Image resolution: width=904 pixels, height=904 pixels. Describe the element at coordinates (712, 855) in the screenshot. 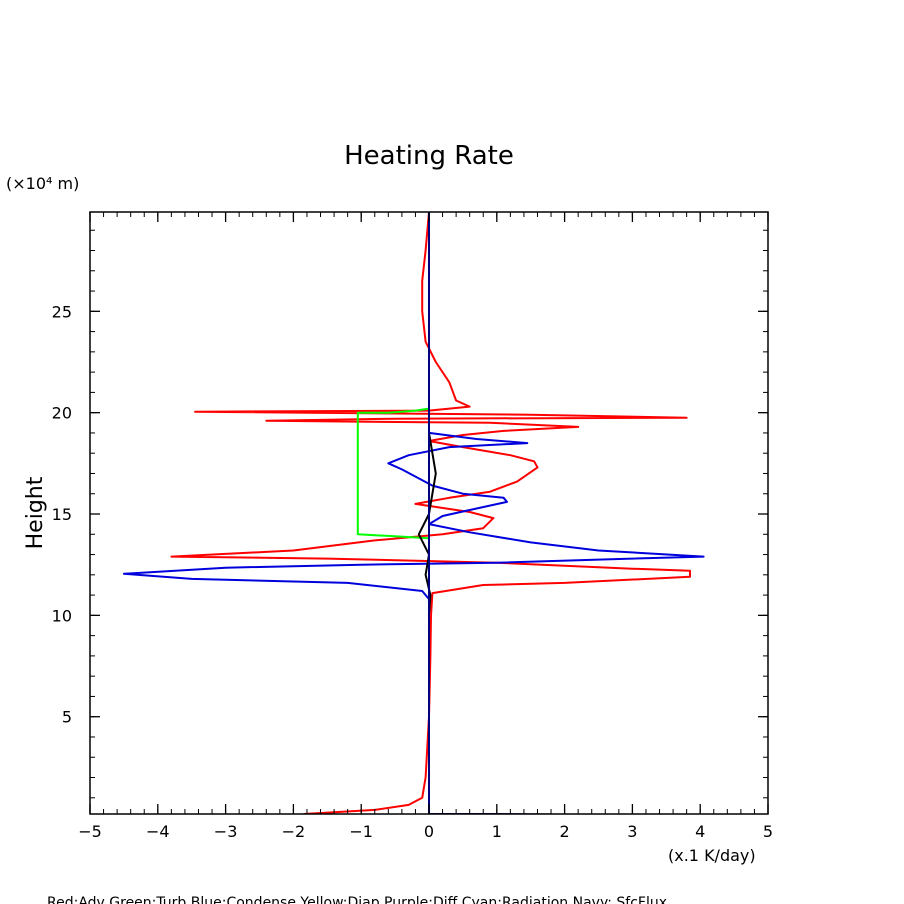

I see `x-axis-label: (x.1 K/day)` at that location.